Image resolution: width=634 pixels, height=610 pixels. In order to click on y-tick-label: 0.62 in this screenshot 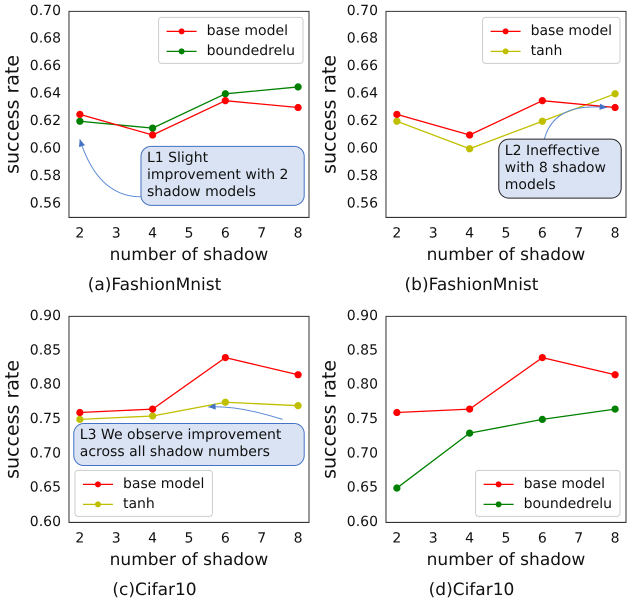, I will do `click(45, 120)`.